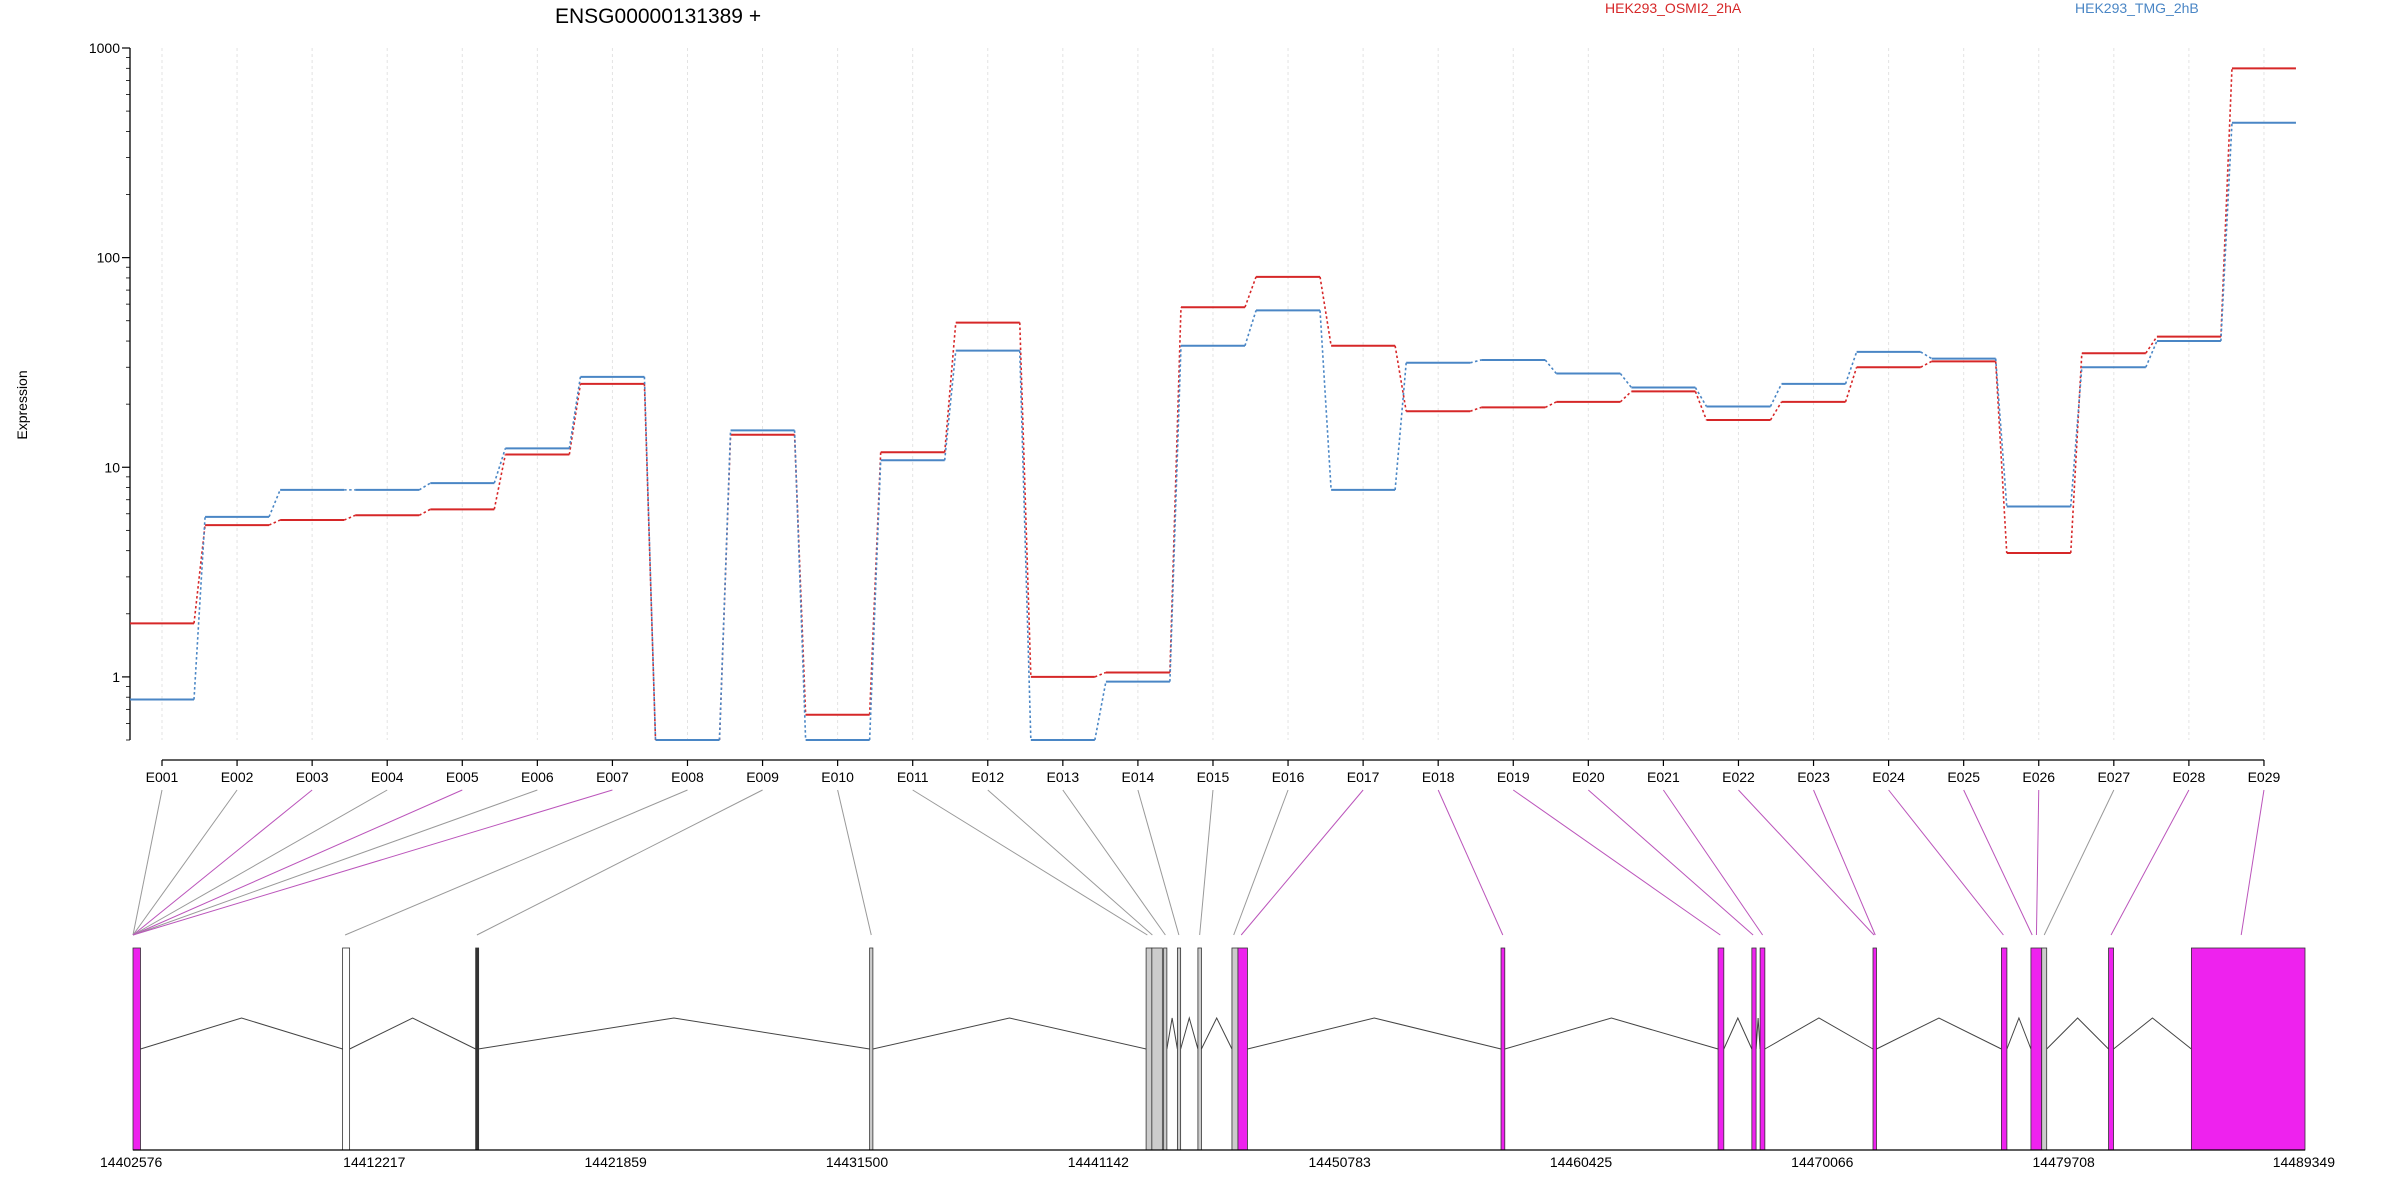  What do you see at coordinates (612, 777) in the screenshot?
I see `x-tick-label-e007: E007` at bounding box center [612, 777].